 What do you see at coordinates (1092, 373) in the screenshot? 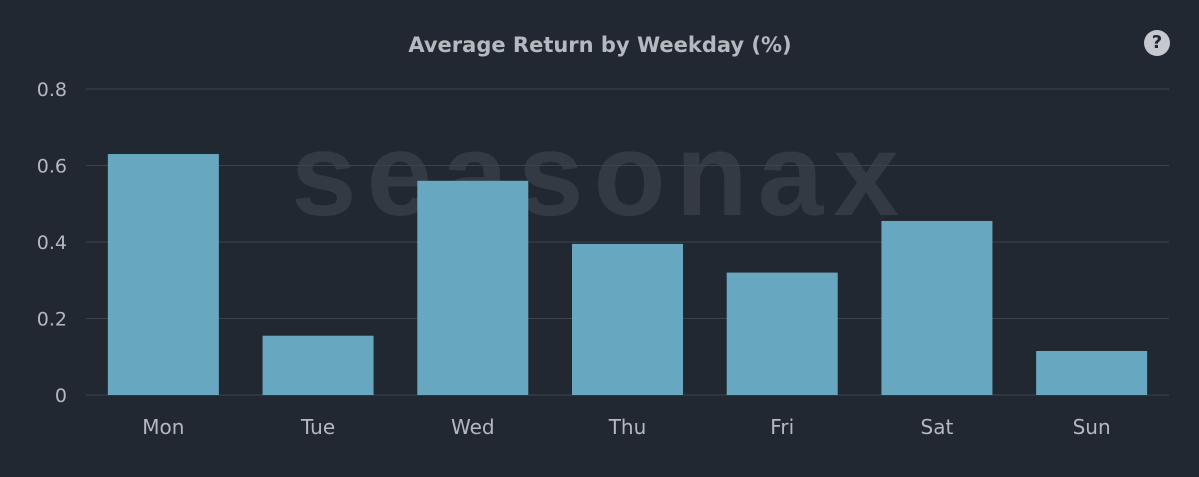
I see `bar-sun` at bounding box center [1092, 373].